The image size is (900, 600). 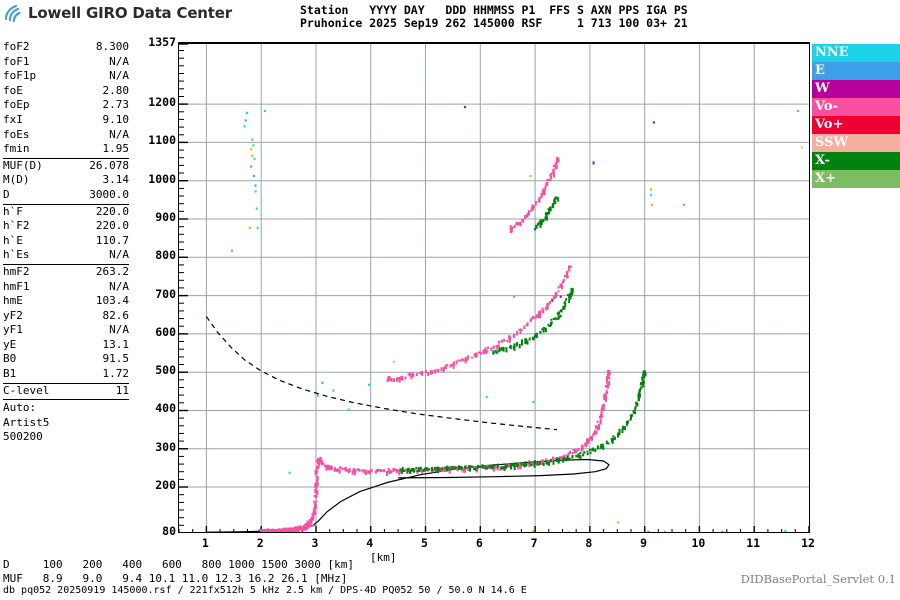 What do you see at coordinates (533, 321) in the screenshot?
I see `series-x-second-hop` at bounding box center [533, 321].